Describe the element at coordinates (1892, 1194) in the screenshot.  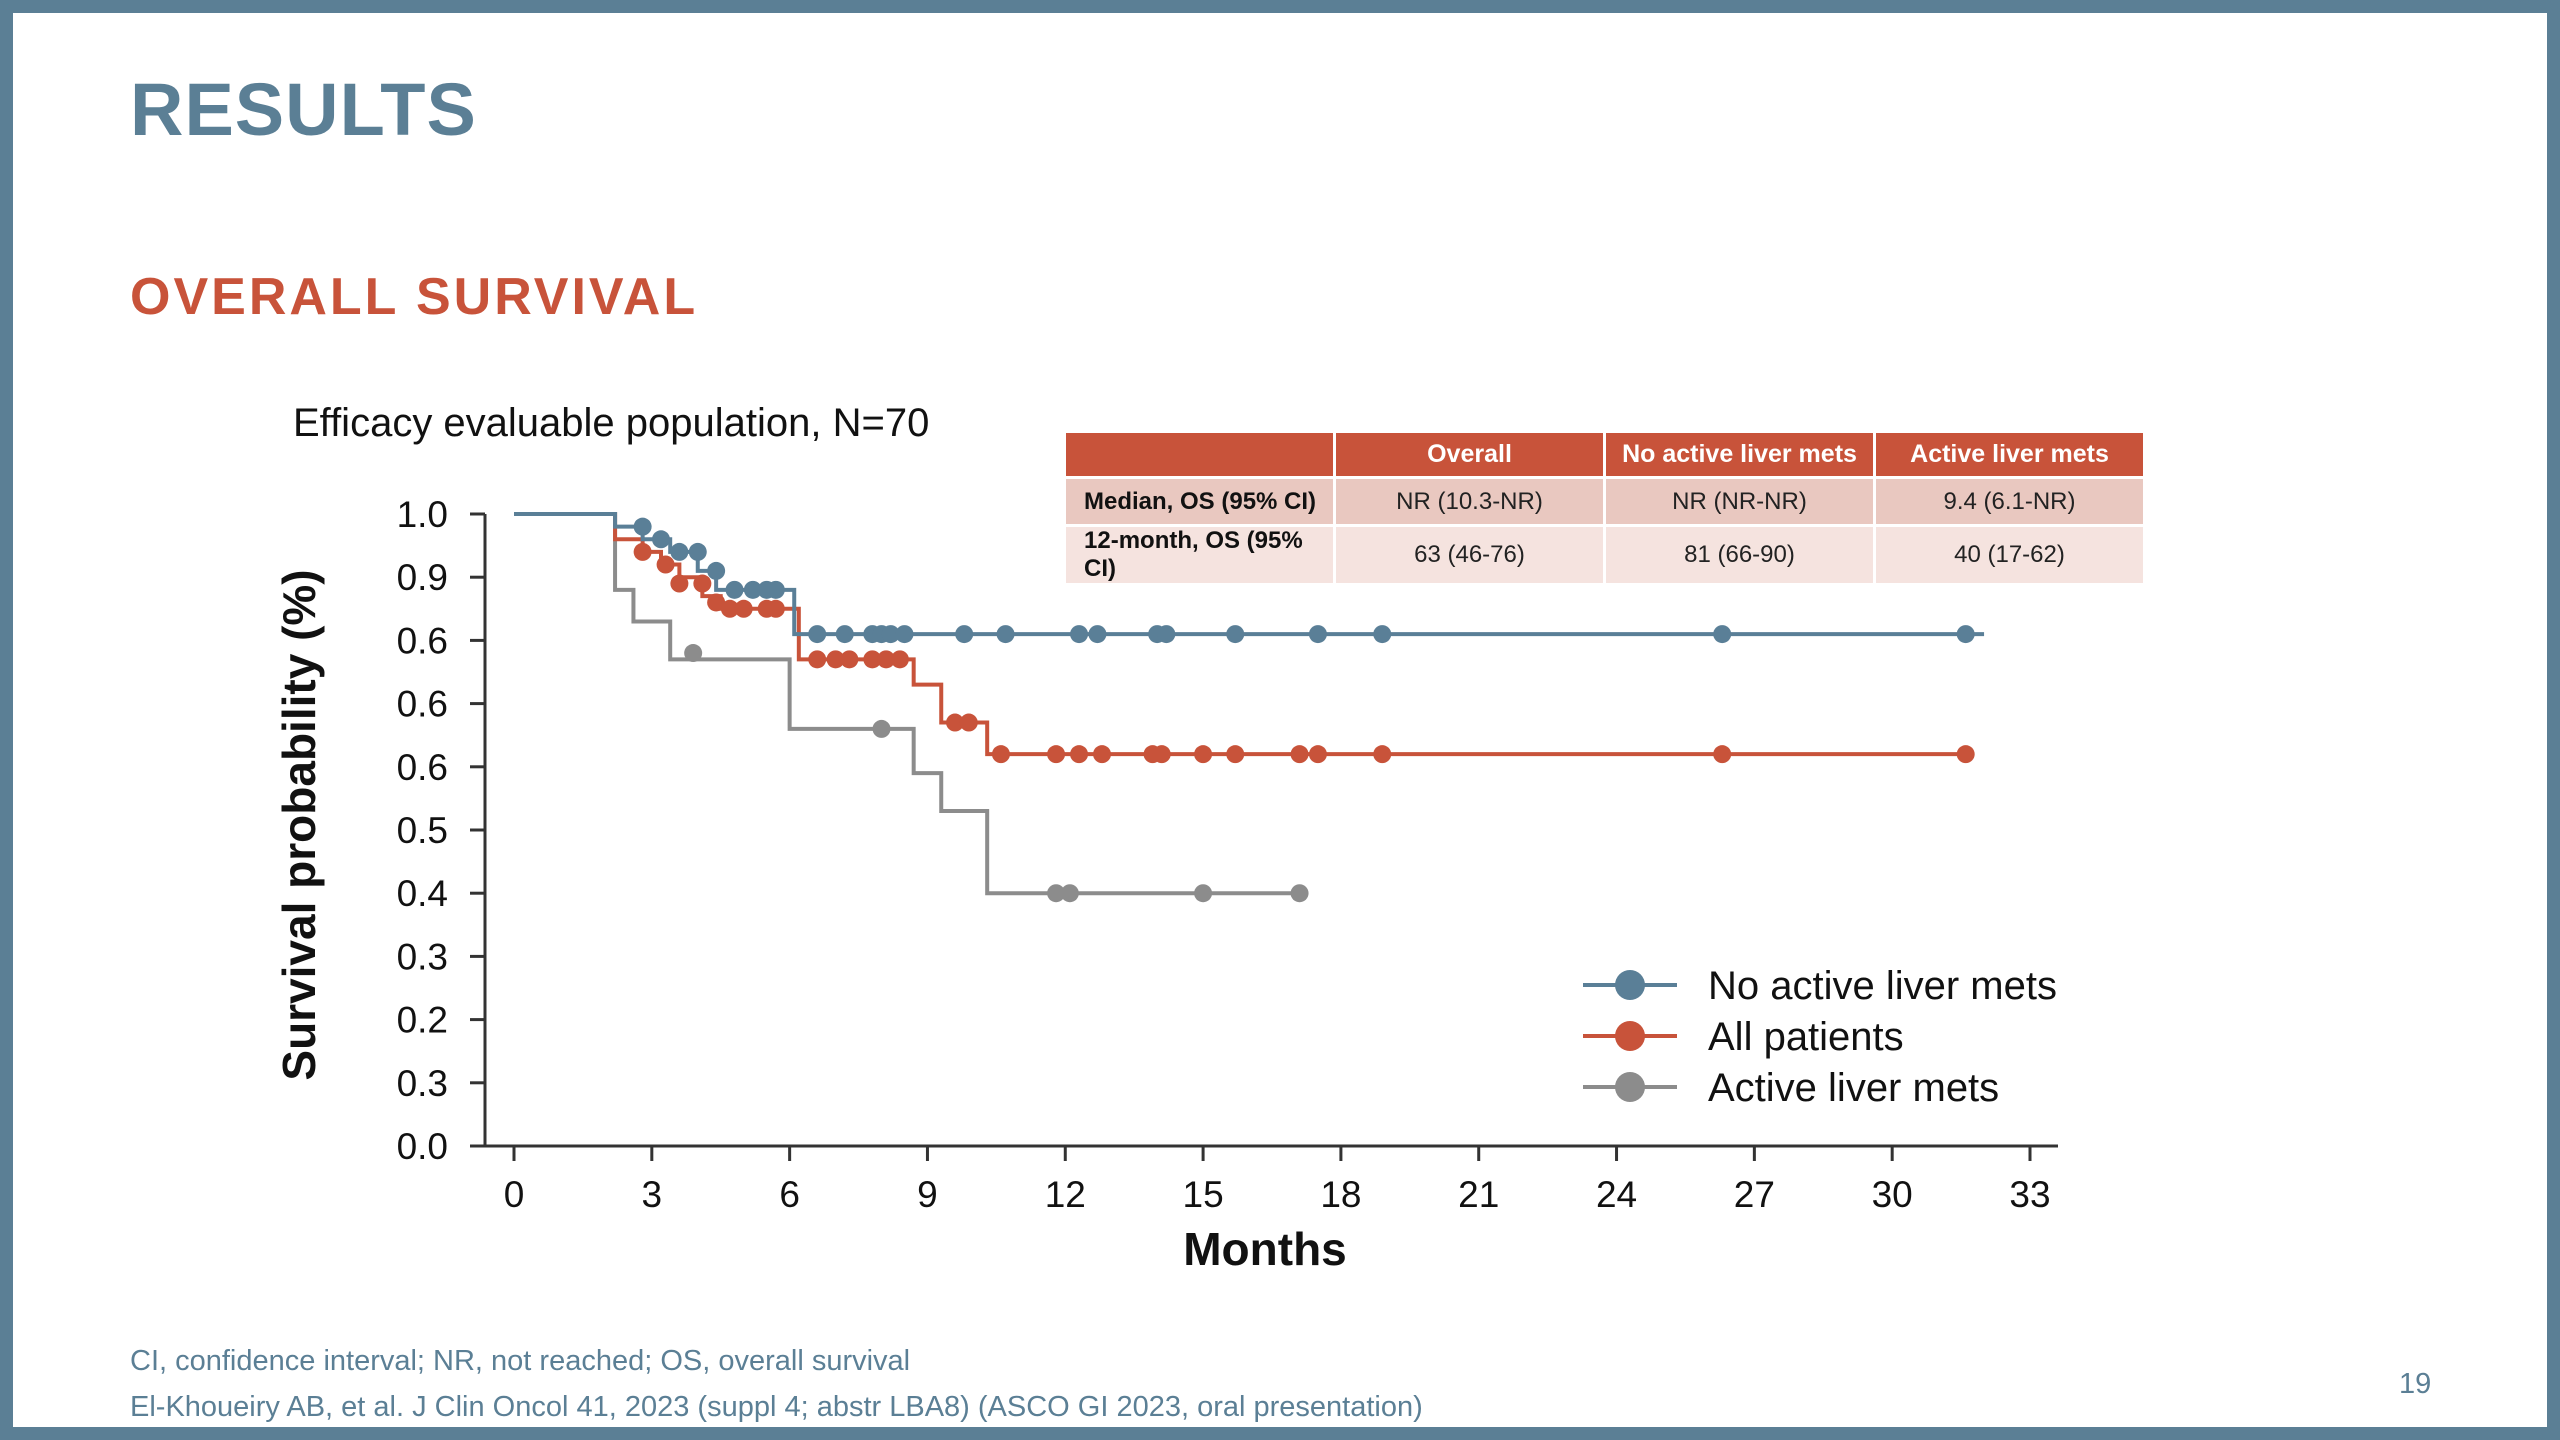
I see `x-tick-label: 30` at that location.